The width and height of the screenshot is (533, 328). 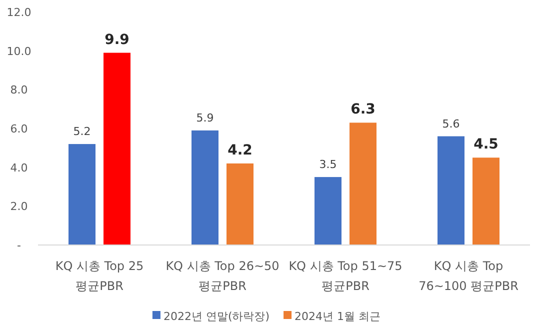 What do you see at coordinates (19, 207) in the screenshot?
I see `y-tick-label: 2.0` at bounding box center [19, 207].